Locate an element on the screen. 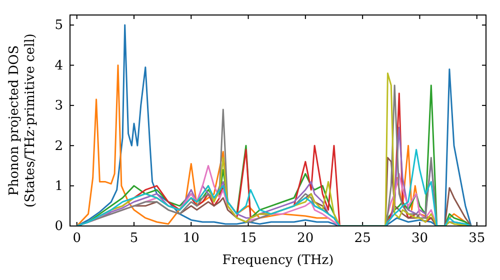 This screenshot has height=280, width=500. y-tick-label: 1 is located at coordinates (58, 186).